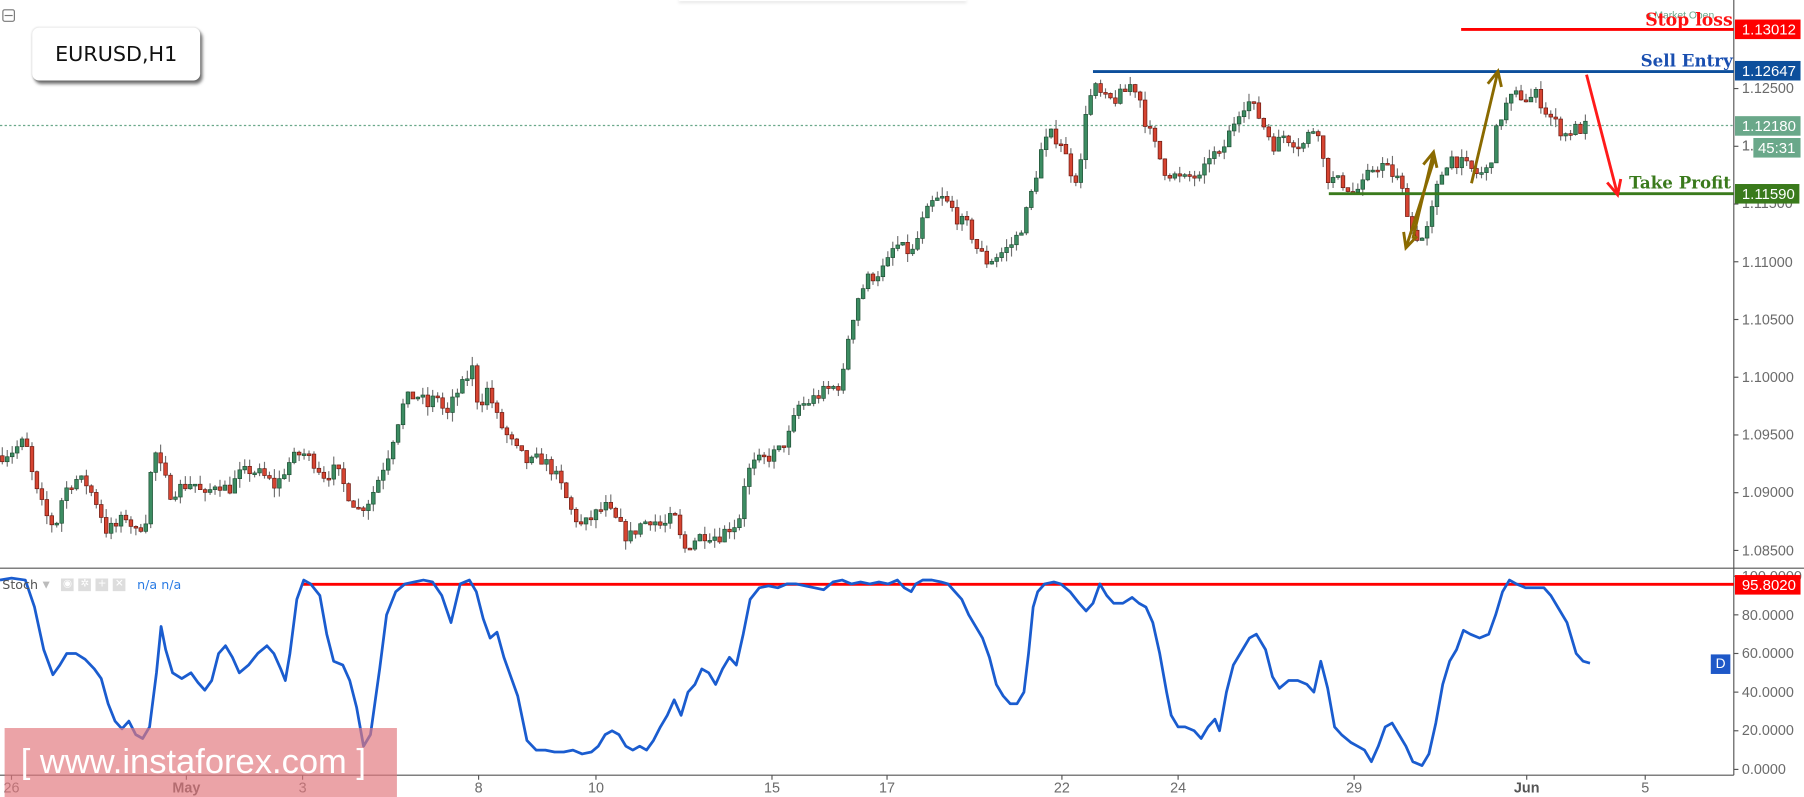 The height and width of the screenshot is (797, 1804). I want to click on candle-countdown: 45:31, so click(1777, 148).